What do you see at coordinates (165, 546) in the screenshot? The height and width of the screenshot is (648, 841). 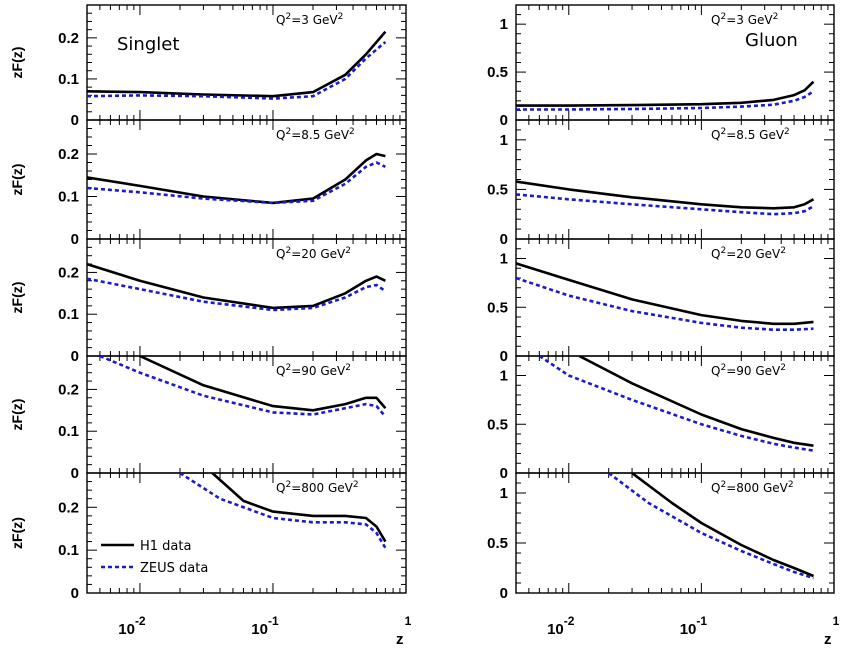 I see `legend-label: H1 data` at bounding box center [165, 546].